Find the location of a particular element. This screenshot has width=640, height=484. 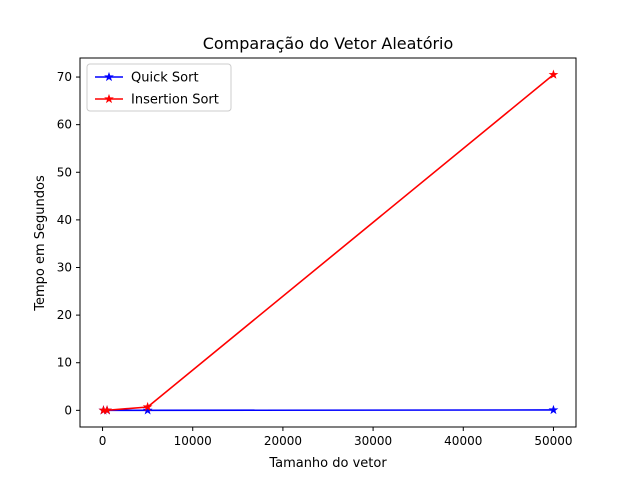

y-axis-label: Tempo em Segundos is located at coordinates (40, 243).